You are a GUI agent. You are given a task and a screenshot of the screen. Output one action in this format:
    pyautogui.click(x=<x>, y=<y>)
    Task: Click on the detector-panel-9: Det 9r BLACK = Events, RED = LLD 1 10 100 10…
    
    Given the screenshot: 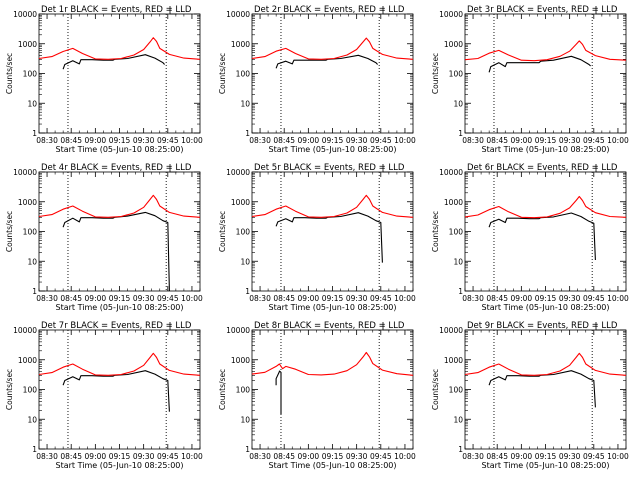 What is the action you would take?
    pyautogui.click(x=530, y=395)
    